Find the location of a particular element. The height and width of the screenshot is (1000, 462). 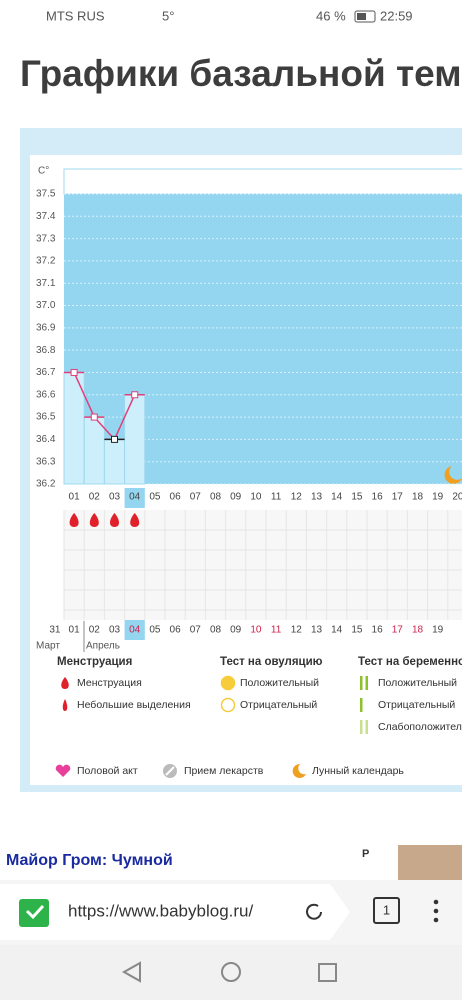

x-tick-label: 03 is located at coordinates (115, 497).